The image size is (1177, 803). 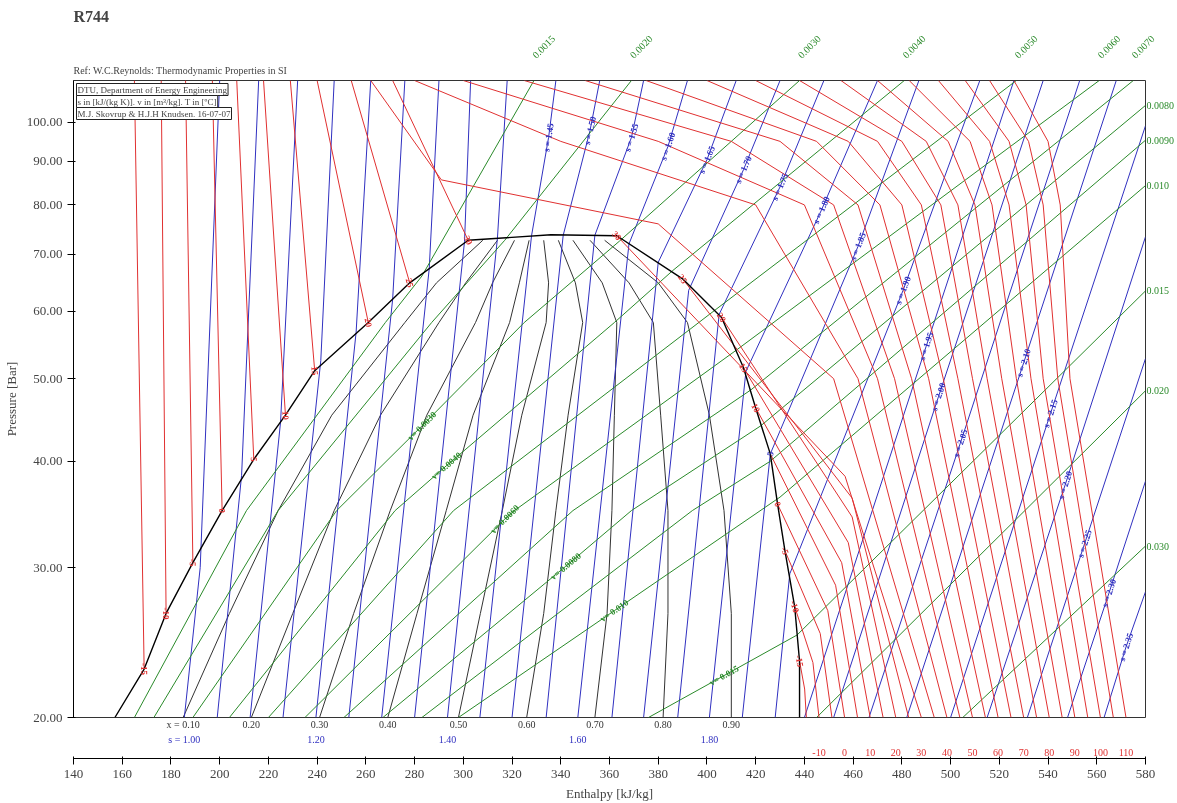 What do you see at coordinates (366, 773) in the screenshot?
I see `x-tick-label: 260` at bounding box center [366, 773].